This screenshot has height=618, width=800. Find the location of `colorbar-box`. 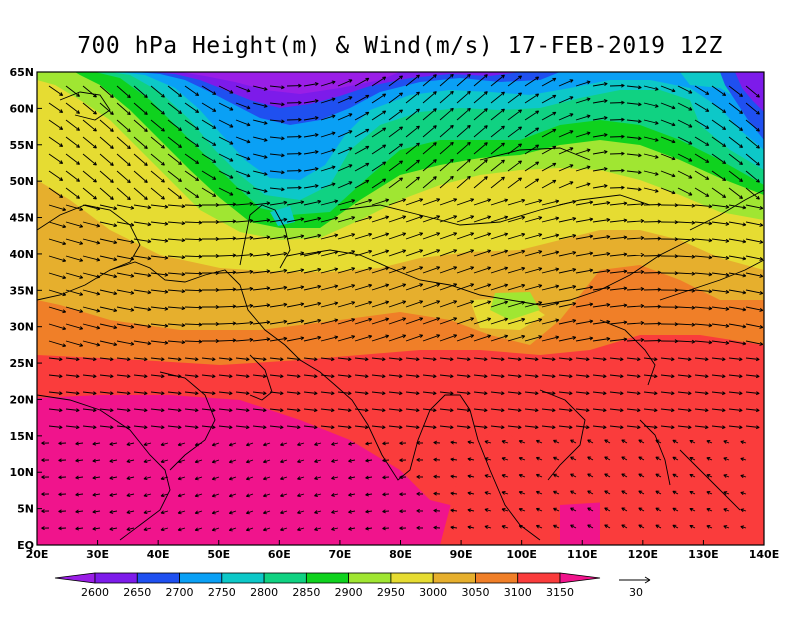

colorbar-box is located at coordinates (497, 578).